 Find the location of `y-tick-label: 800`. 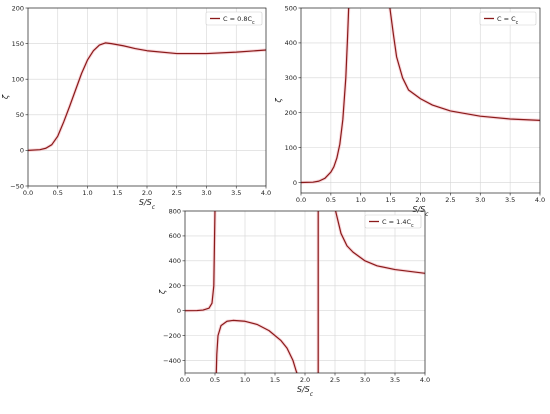

y-tick-label: 800 is located at coordinates (175, 211).